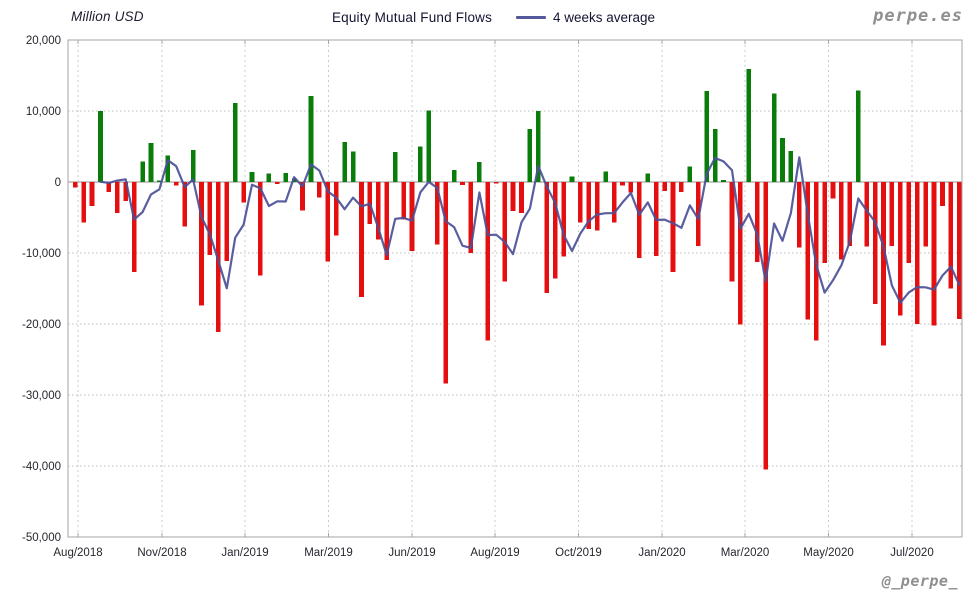 This screenshot has width=980, height=605. Describe the element at coordinates (585, 17) in the screenshot. I see `legend: 4 weeks average` at that location.